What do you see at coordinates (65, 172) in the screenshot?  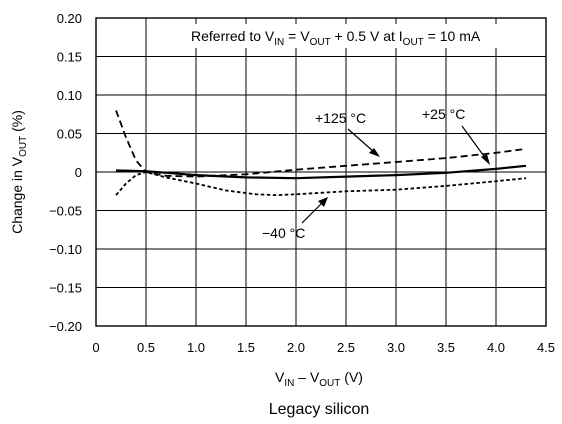 I see `y-tick-labels: 0.20 0.15 0.10 0.05 0 −0.05 −0.10 −0.15 −0.20` at bounding box center [65, 172].